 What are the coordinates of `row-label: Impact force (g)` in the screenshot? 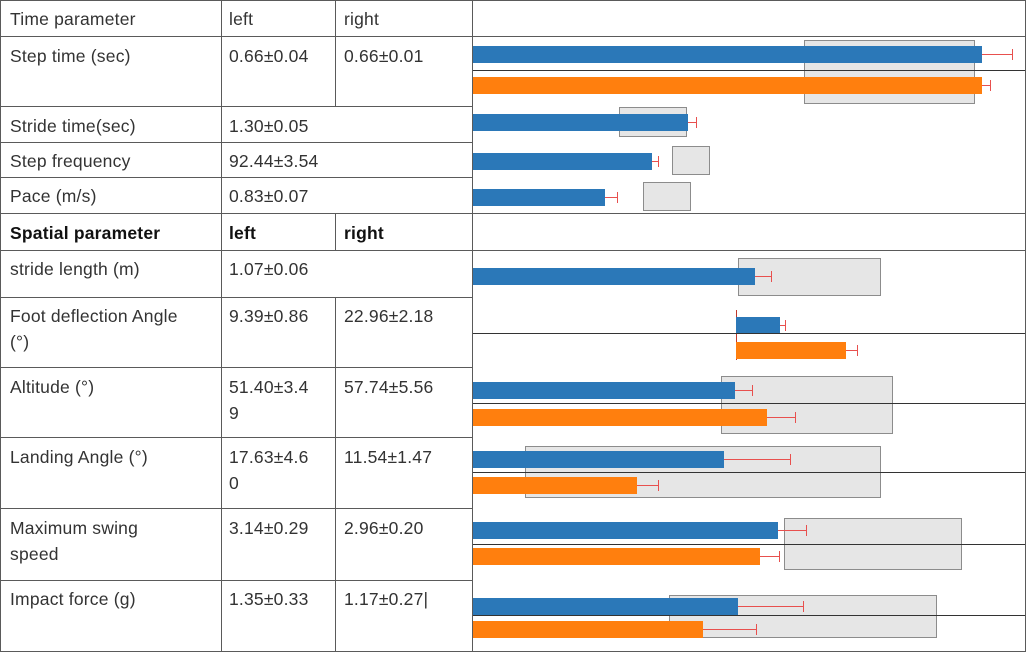 It's located at (73, 599).